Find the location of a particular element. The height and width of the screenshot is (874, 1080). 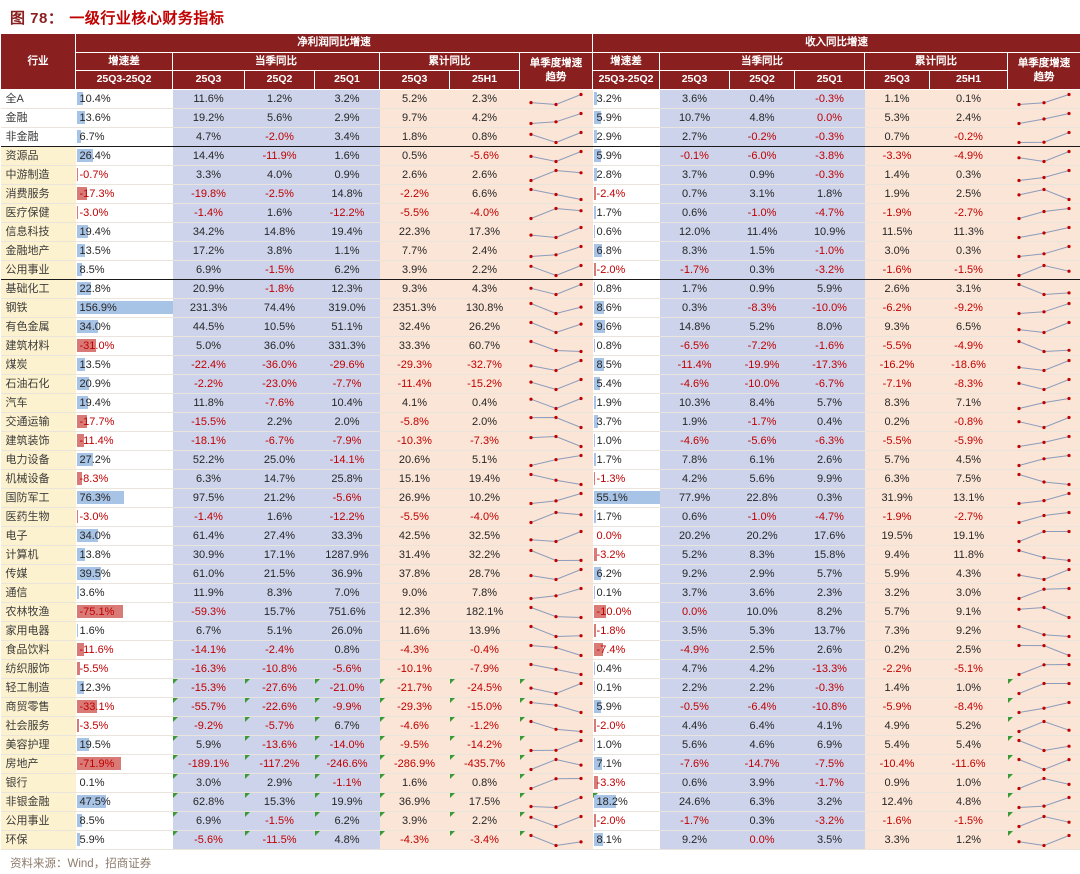

value-cell: -18.6% is located at coordinates (968, 365).